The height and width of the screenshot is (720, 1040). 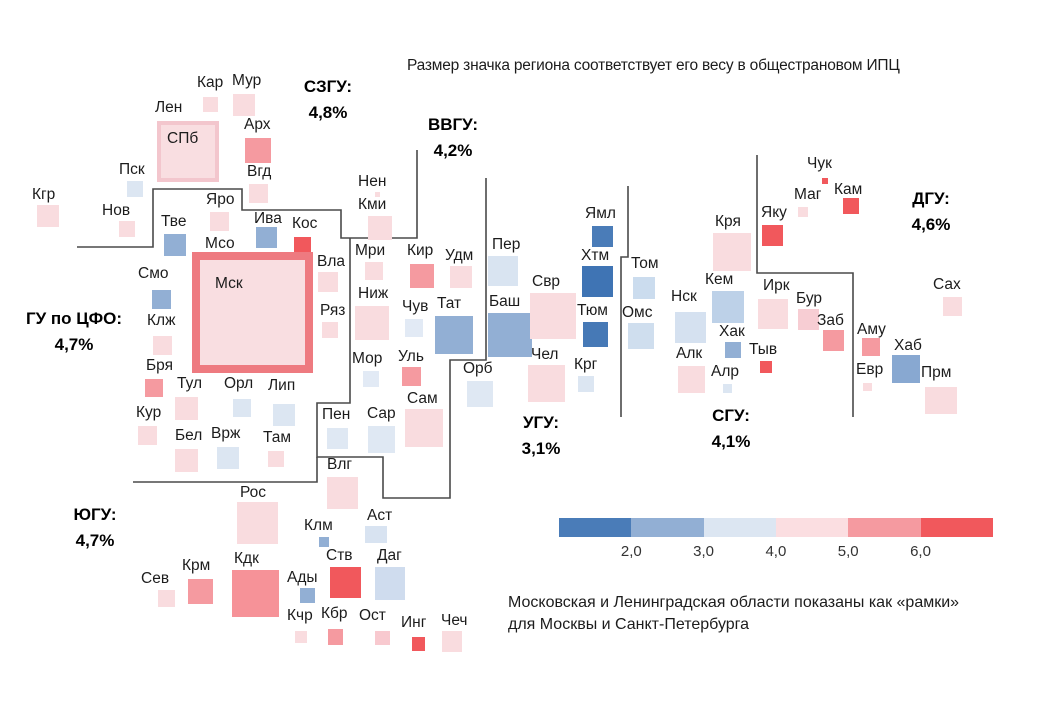 I want to click on region-label-Мсо: Мсо, so click(x=220, y=243).